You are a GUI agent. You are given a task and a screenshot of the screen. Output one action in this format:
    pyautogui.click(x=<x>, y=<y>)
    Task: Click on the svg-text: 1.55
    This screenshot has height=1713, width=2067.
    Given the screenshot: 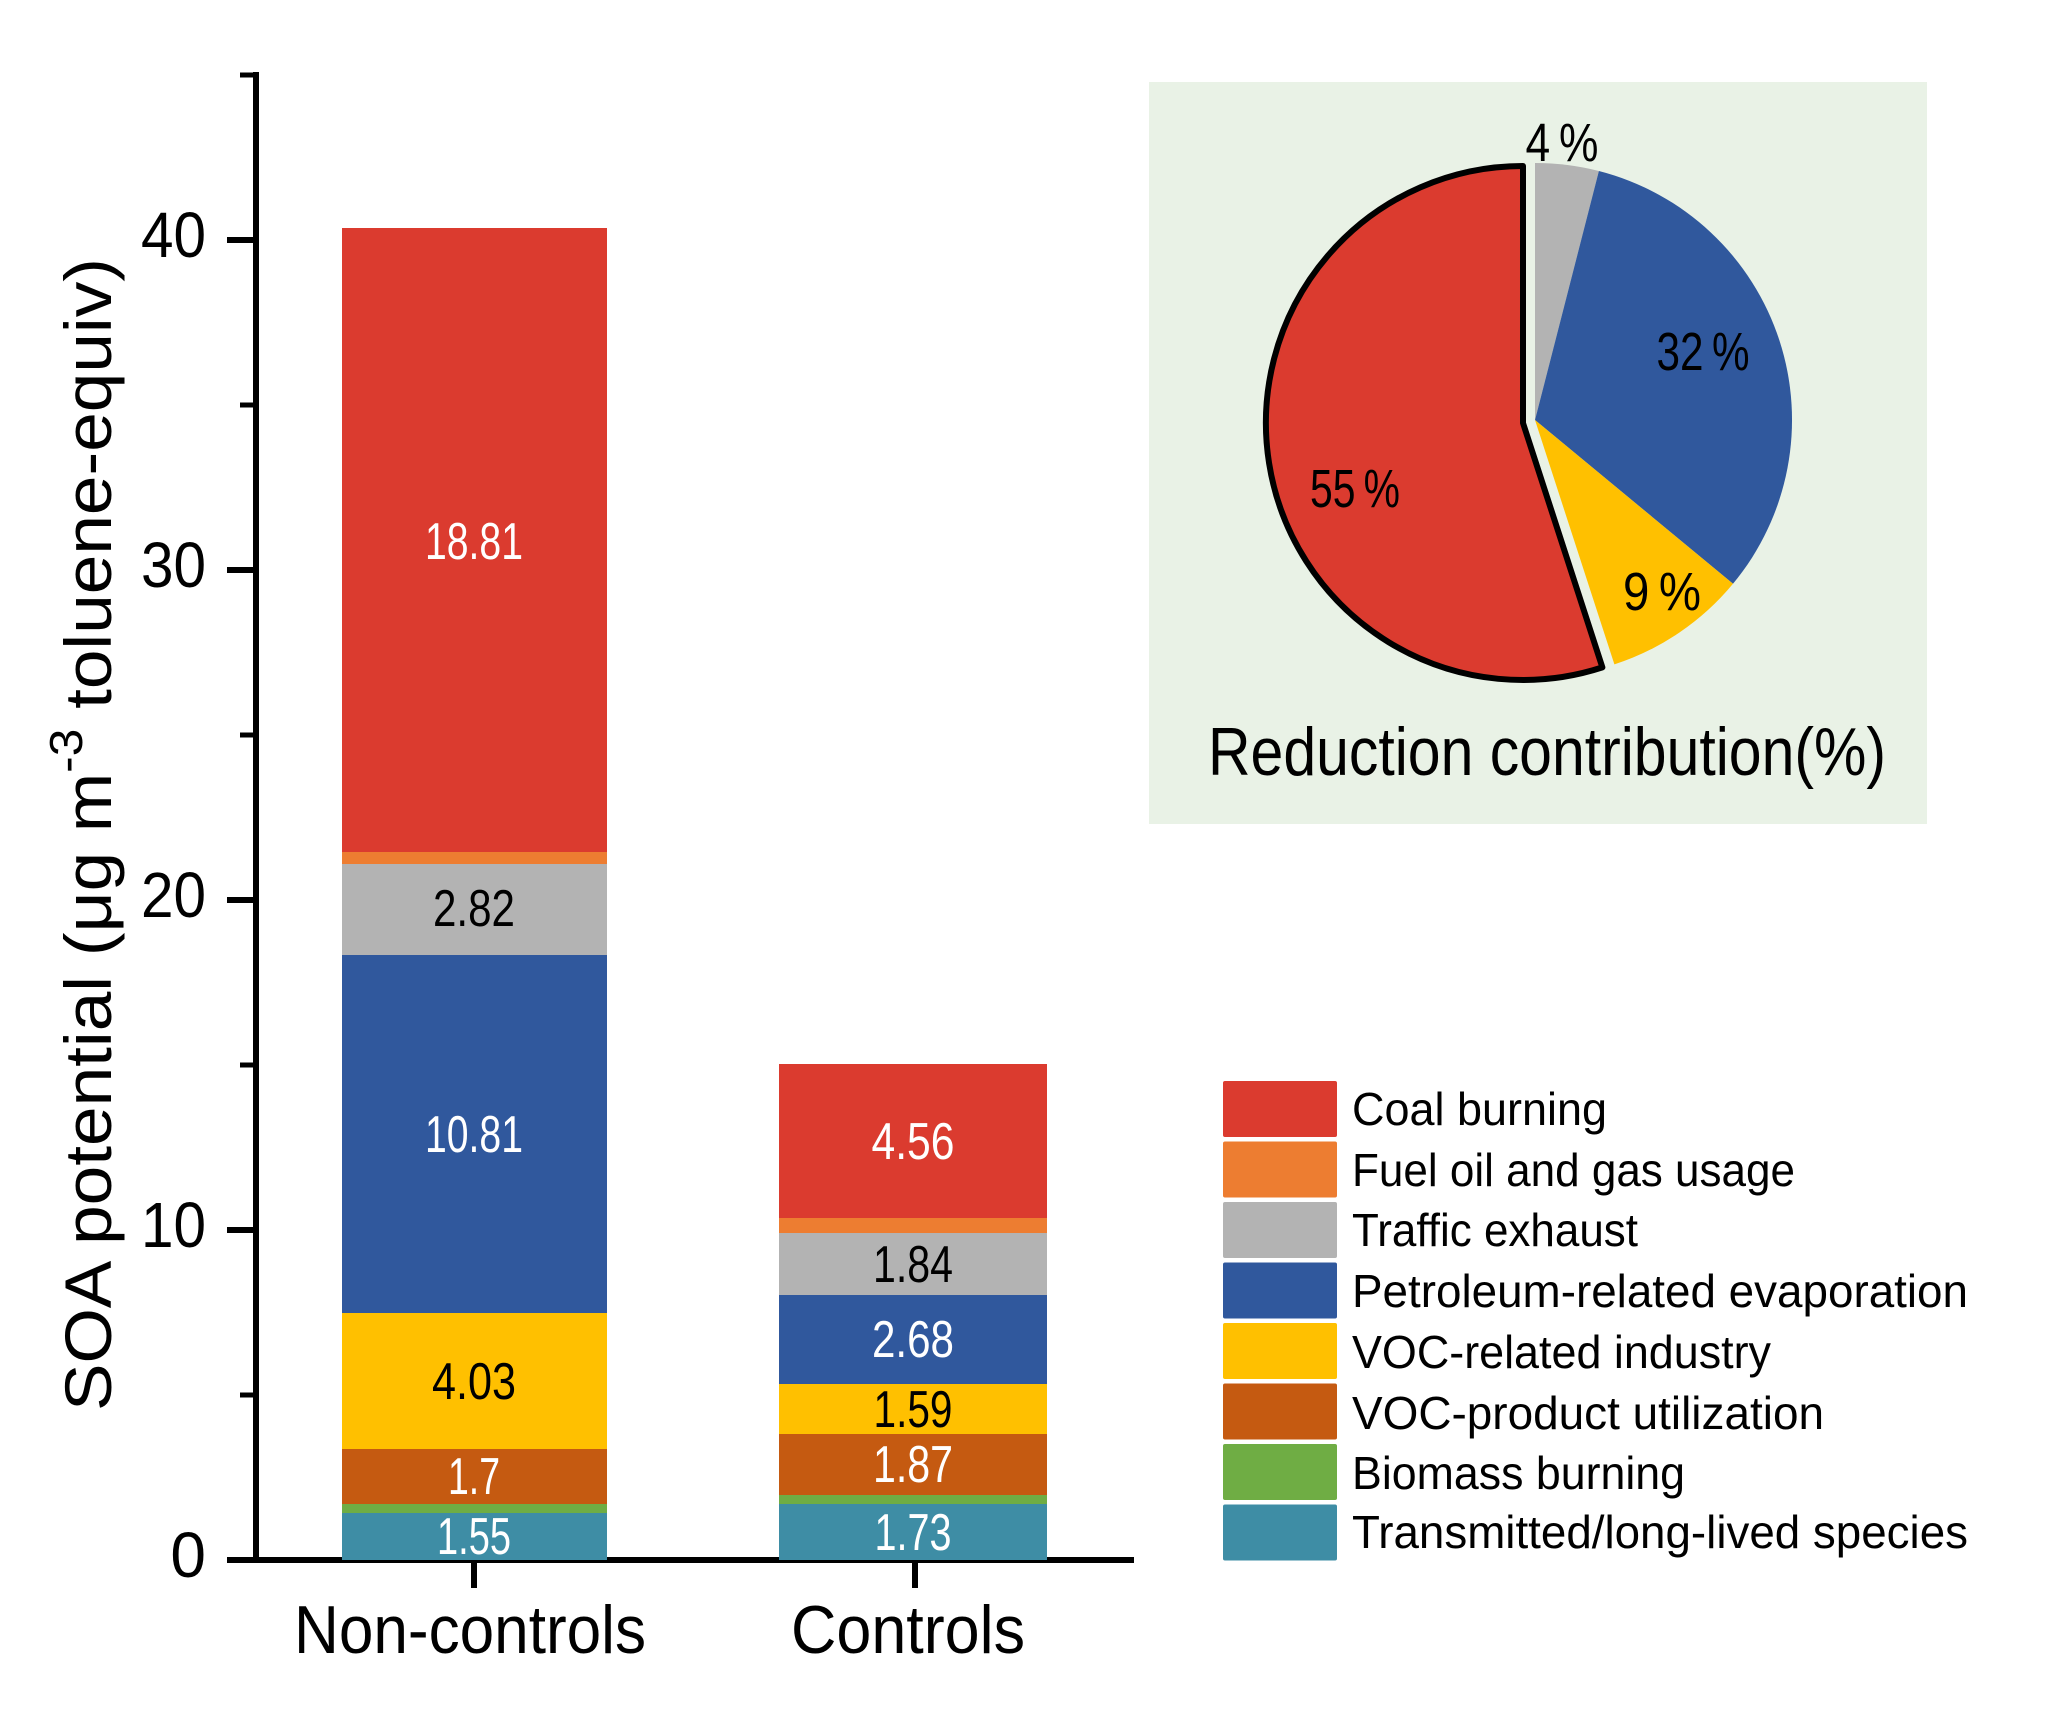 What is the action you would take?
    pyautogui.click(x=474, y=1537)
    